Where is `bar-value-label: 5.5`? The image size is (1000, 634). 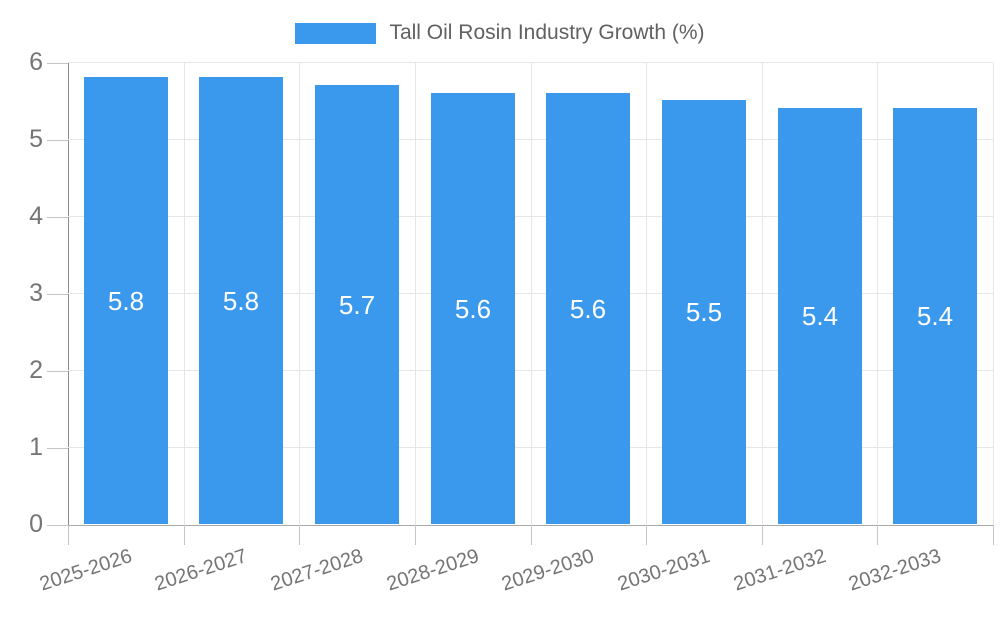 bar-value-label: 5.5 is located at coordinates (704, 312).